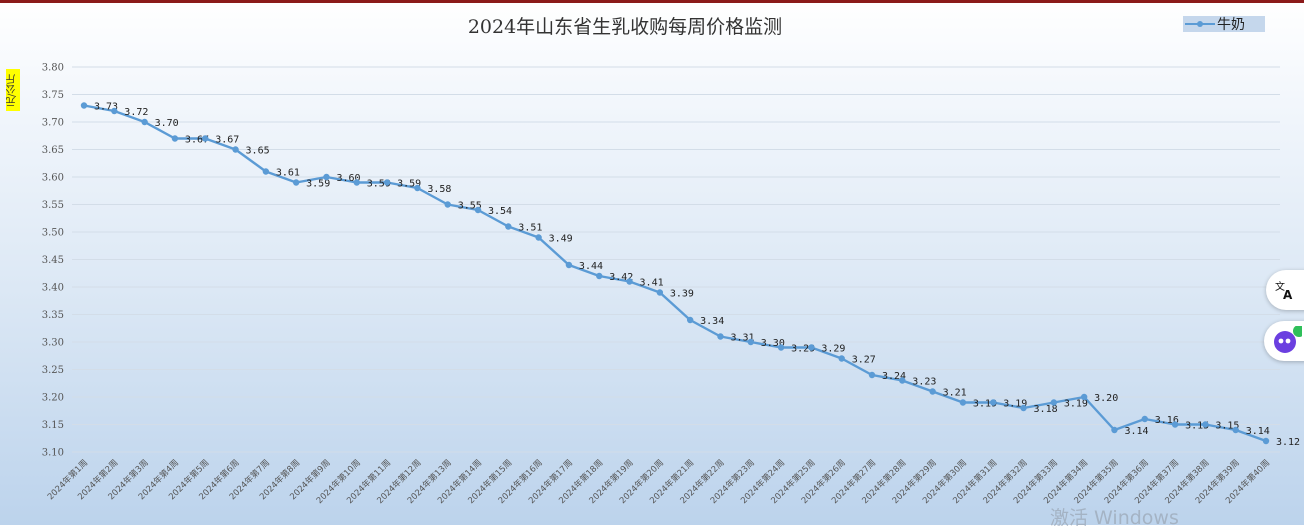  Describe the element at coordinates (1288, 294) in the screenshot. I see `svg-text: A` at that location.